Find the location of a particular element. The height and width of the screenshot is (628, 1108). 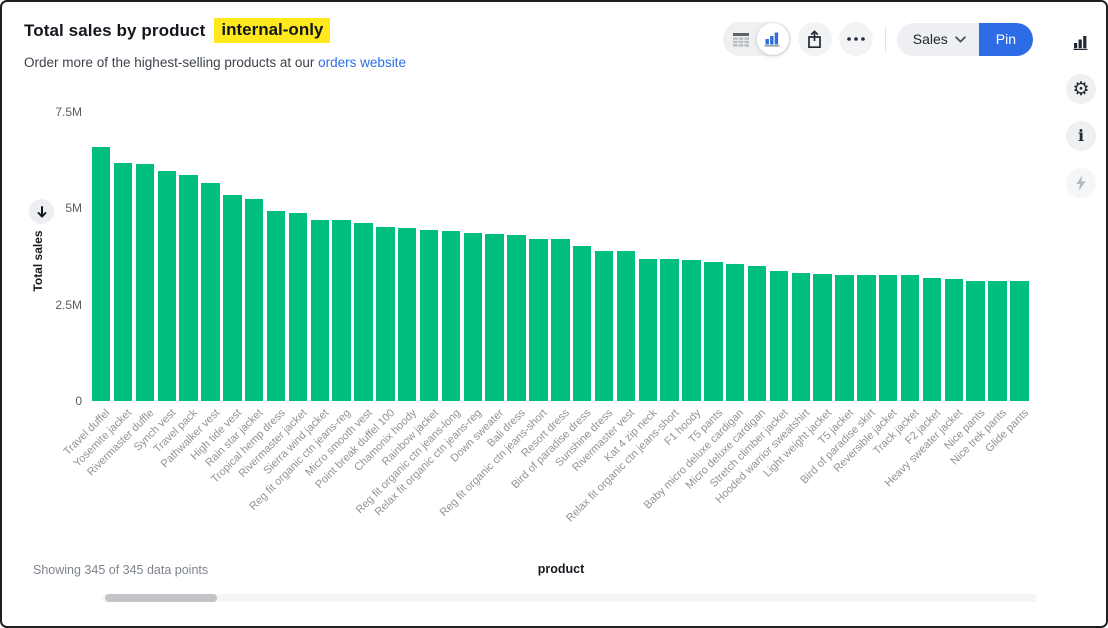

more-options-button is located at coordinates (855, 39).